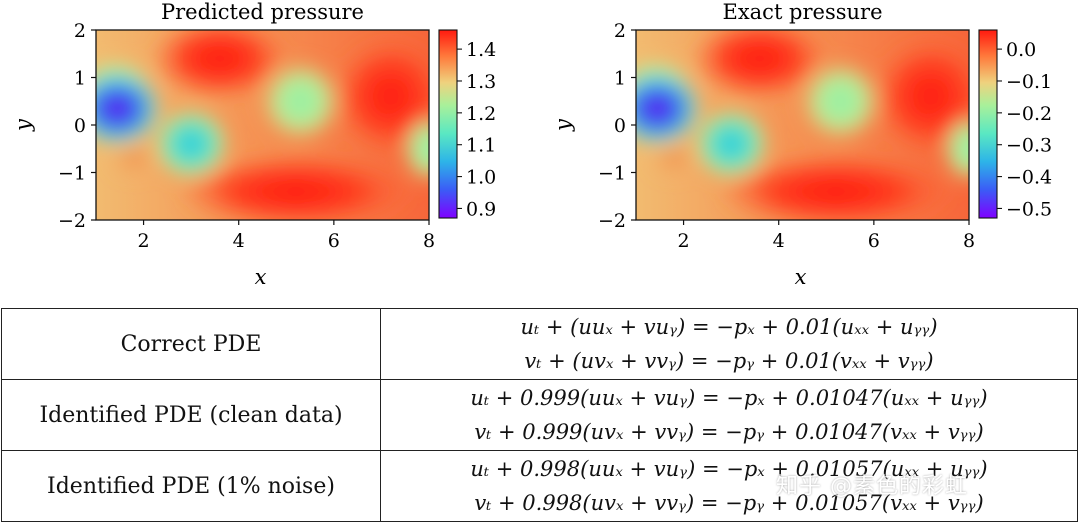 This screenshot has height=527, width=1080. What do you see at coordinates (481, 50) in the screenshot?
I see `colorbar-tick-label: 1.4` at bounding box center [481, 50].